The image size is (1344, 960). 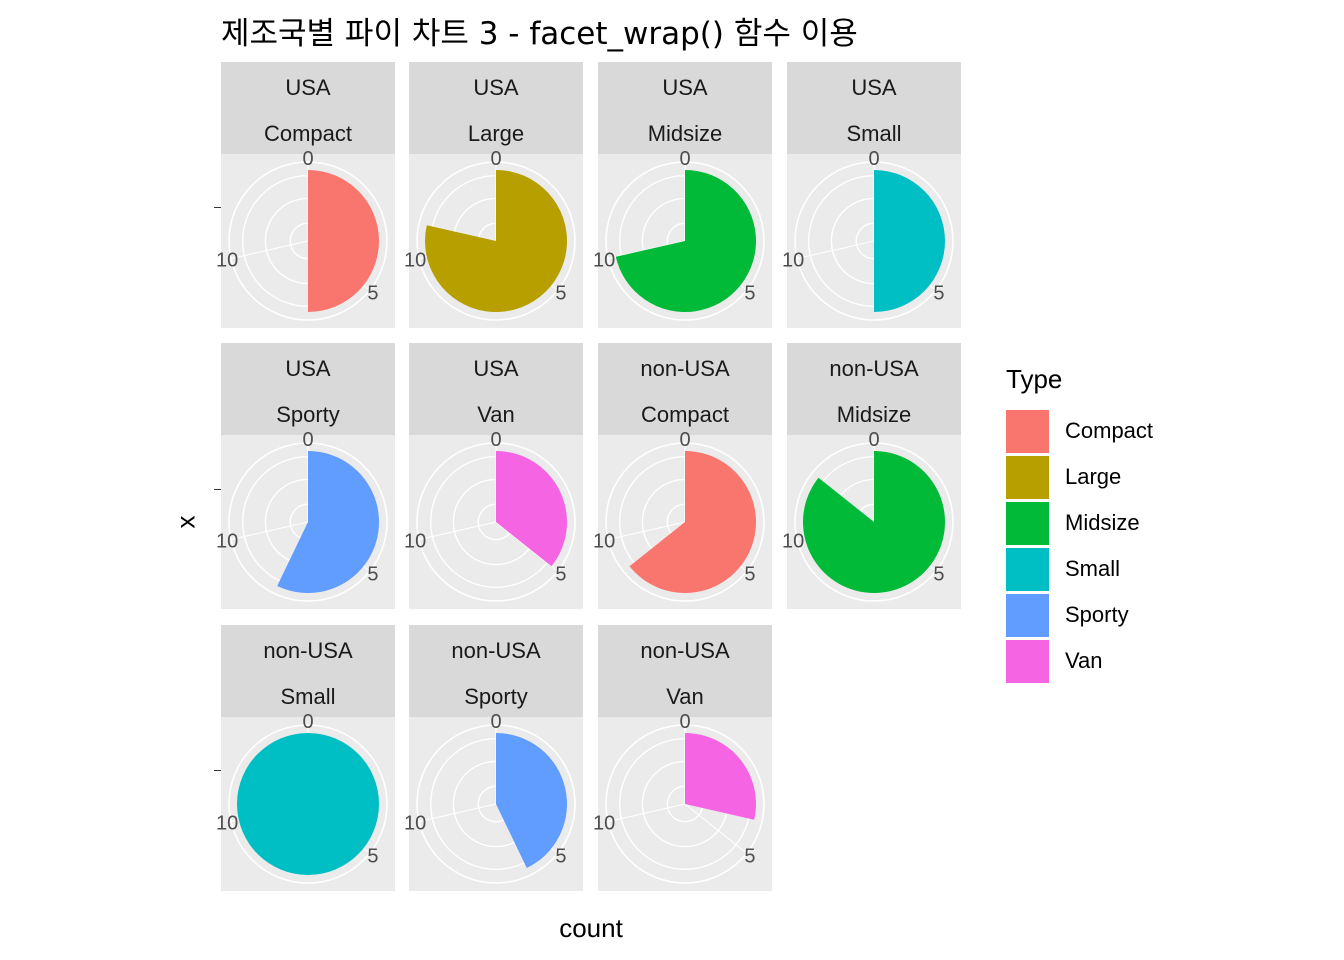 I want to click on legend-item: Small, so click(x=1079, y=569).